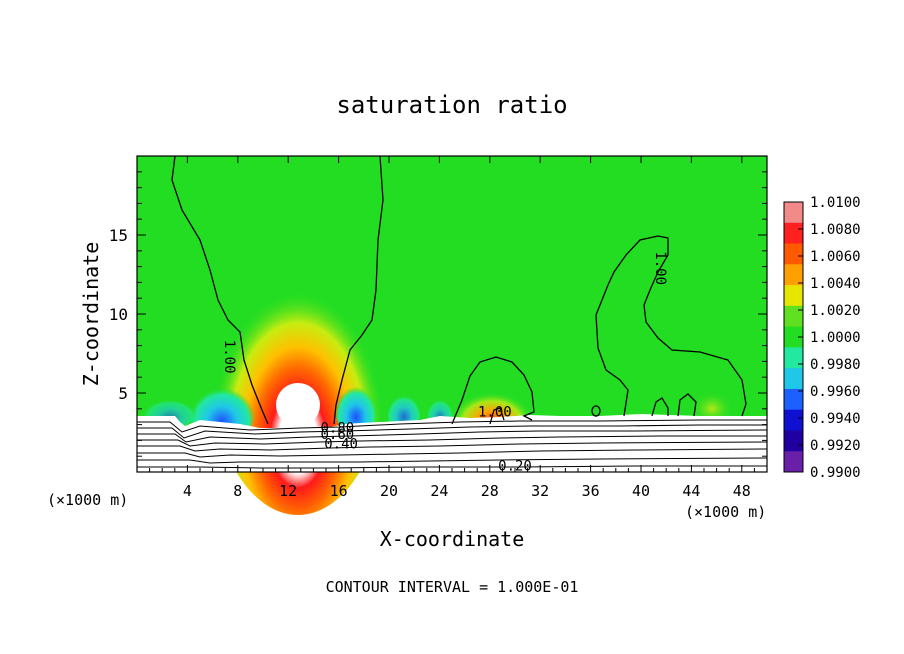 The height and width of the screenshot is (654, 904). What do you see at coordinates (356, 405) in the screenshot?
I see `dry-patch-right` at bounding box center [356, 405].